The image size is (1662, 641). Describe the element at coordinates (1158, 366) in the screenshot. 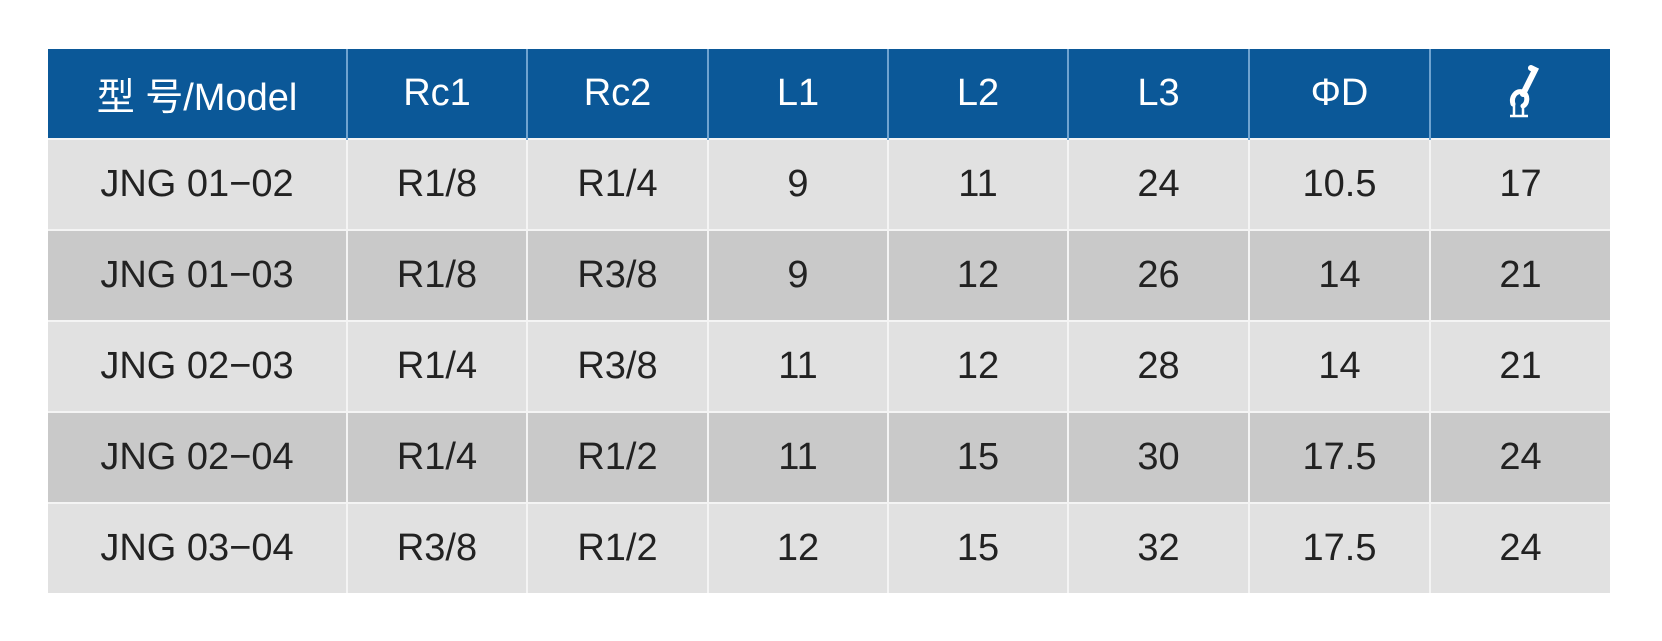

I see `cell-l3: 28` at that location.